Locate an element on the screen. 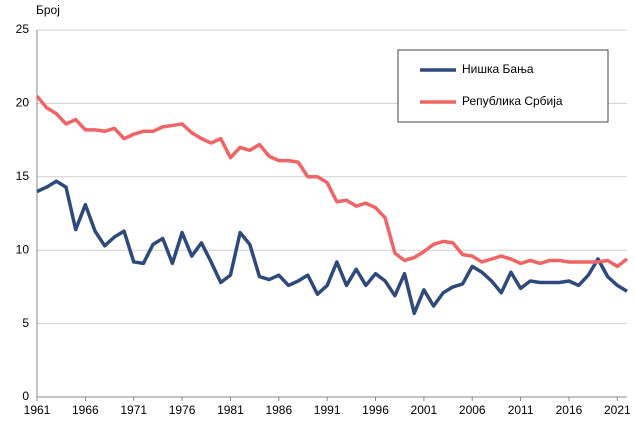  x-tick-label: 1981 is located at coordinates (230, 410).